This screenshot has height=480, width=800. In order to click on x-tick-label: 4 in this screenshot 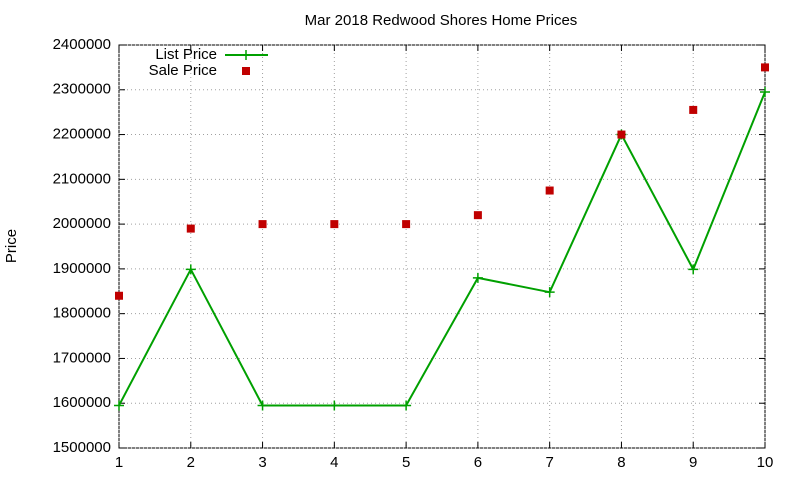, I will do `click(334, 462)`.